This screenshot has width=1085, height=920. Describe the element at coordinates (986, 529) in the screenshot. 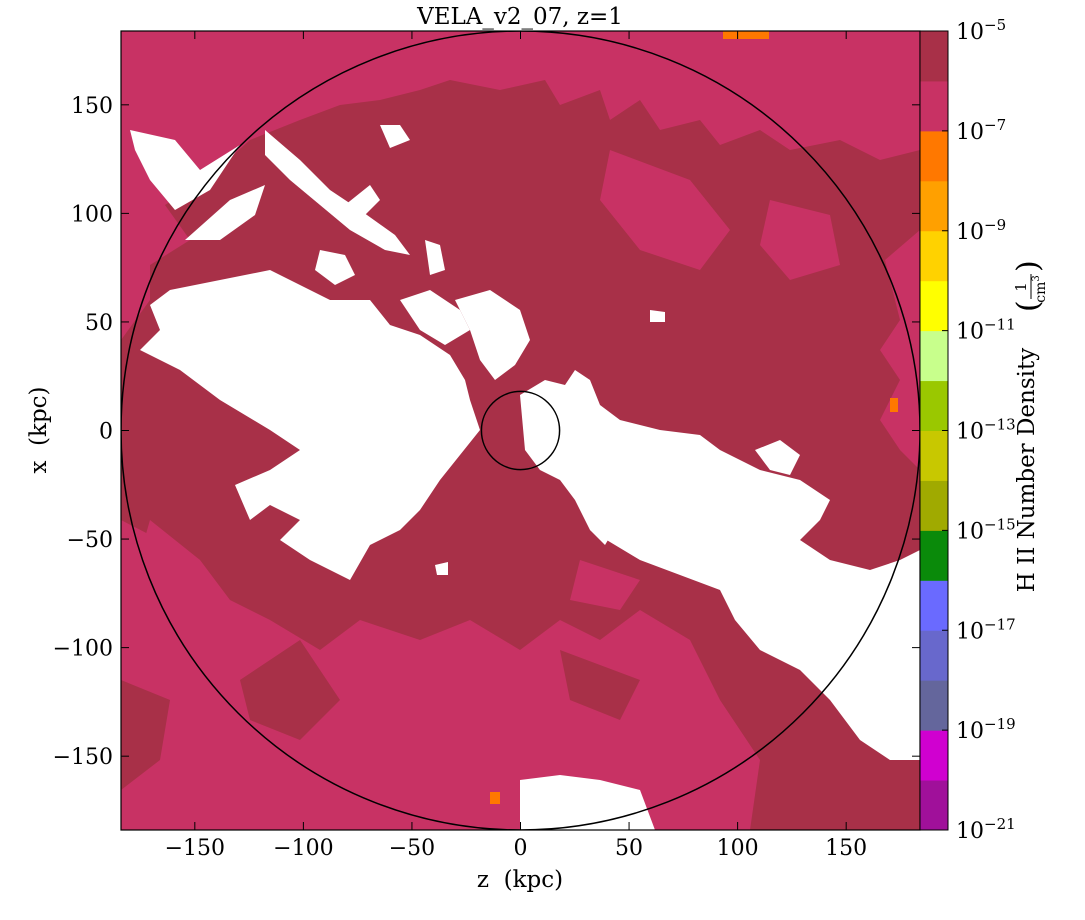

I see `colorbar-tick-label: 10⁻¹⁵` at that location.